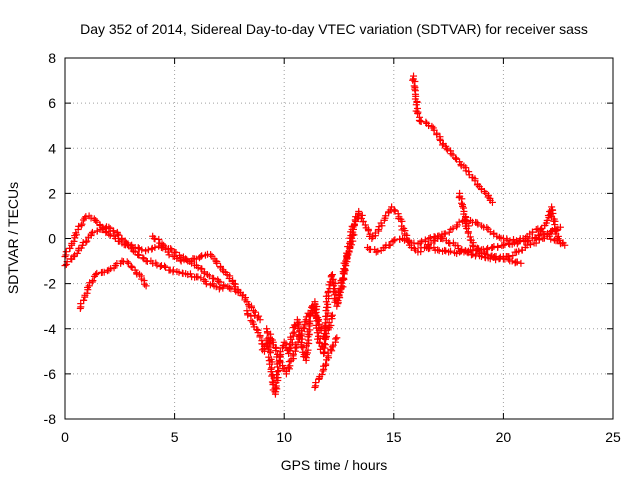  What do you see at coordinates (504, 437) in the screenshot?
I see `x-tick-label: 20` at bounding box center [504, 437].